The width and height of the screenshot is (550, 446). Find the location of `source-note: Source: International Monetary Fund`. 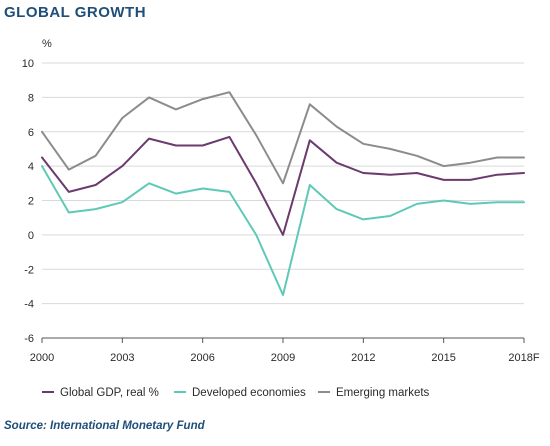

source-note: Source: International Monetary Fund is located at coordinates (104, 426).